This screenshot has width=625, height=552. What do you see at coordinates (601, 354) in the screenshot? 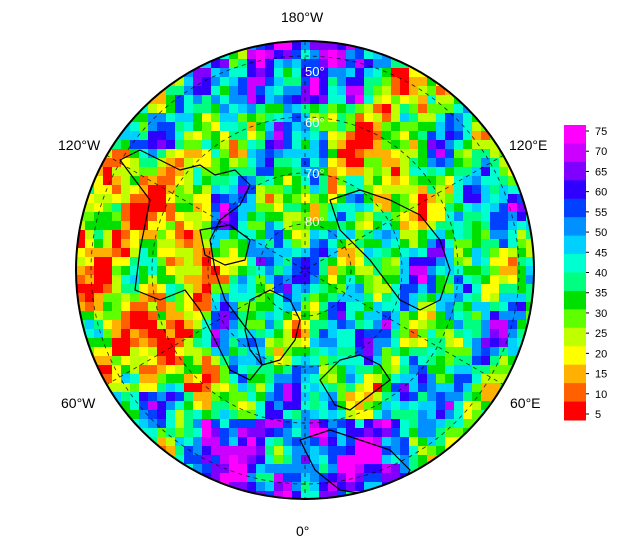
I see `colorbar-tick-label: 20` at bounding box center [601, 354].